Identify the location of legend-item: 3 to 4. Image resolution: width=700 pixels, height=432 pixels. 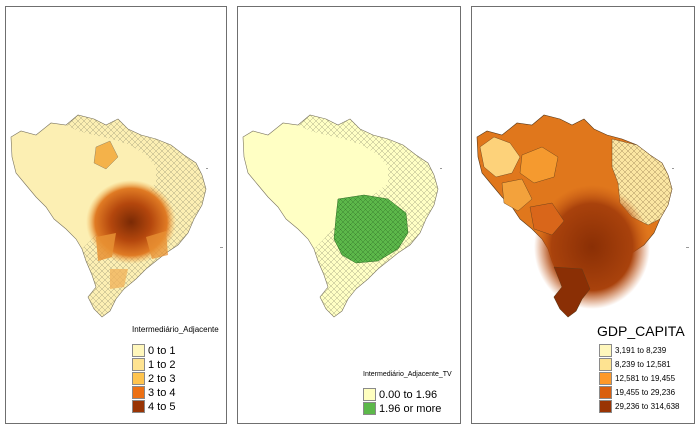
(154, 392).